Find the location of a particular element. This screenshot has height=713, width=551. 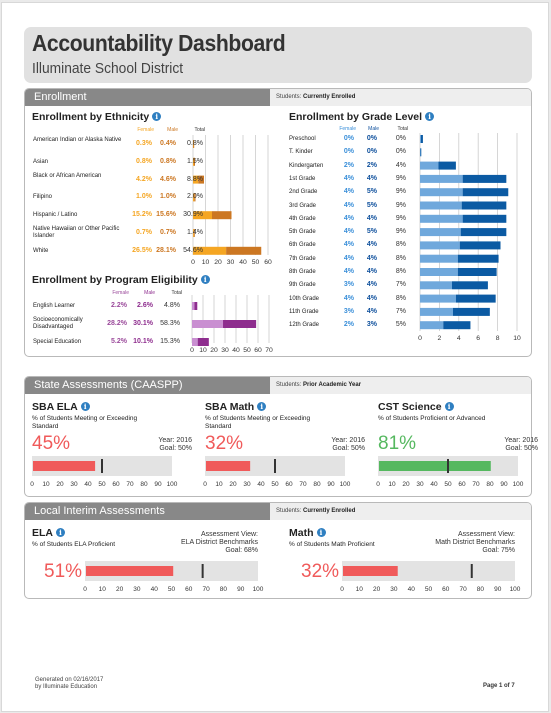

value-total: 4% is located at coordinates (400, 165).